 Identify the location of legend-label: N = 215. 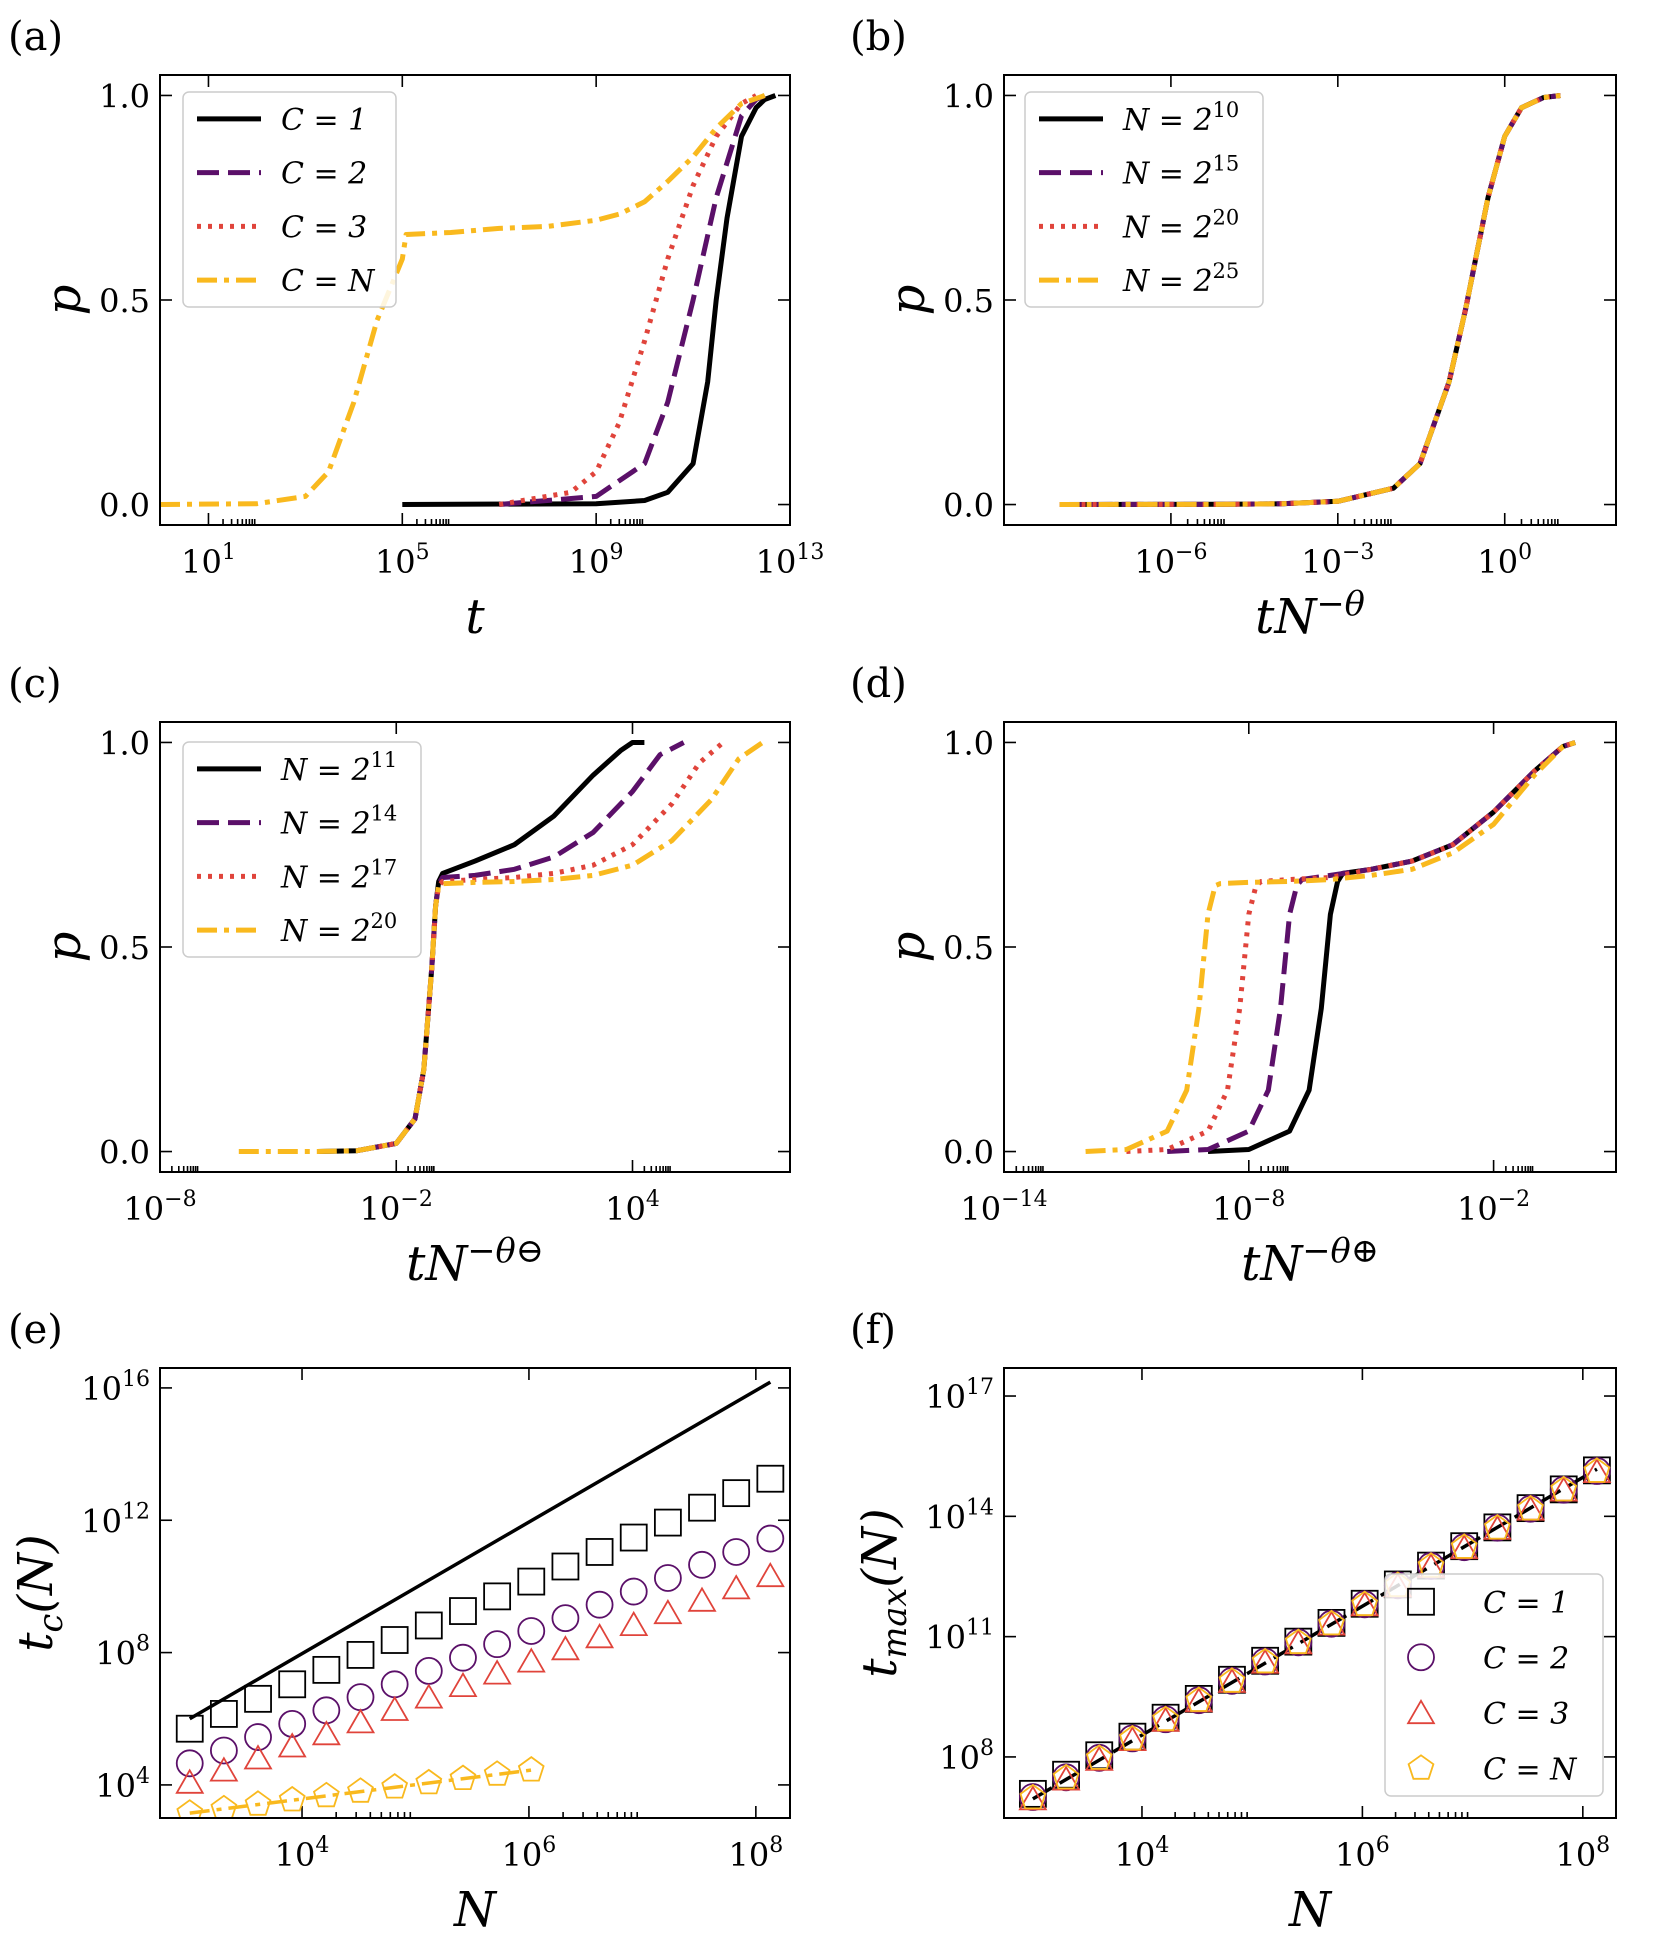
(1180, 172).